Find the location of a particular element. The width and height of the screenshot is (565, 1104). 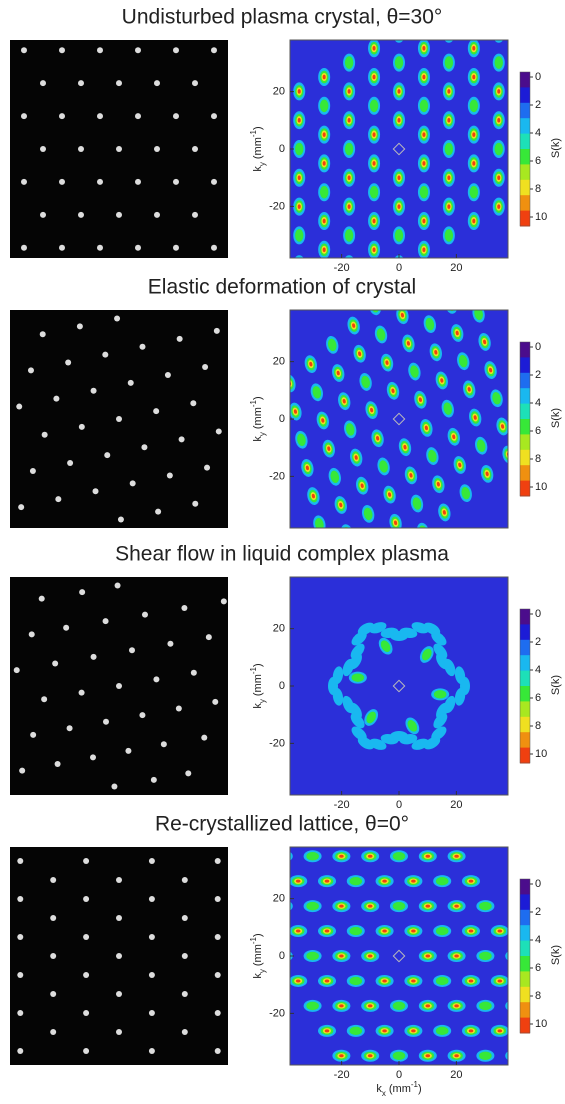

y-tick-label: -20 is located at coordinates (277, 1013).